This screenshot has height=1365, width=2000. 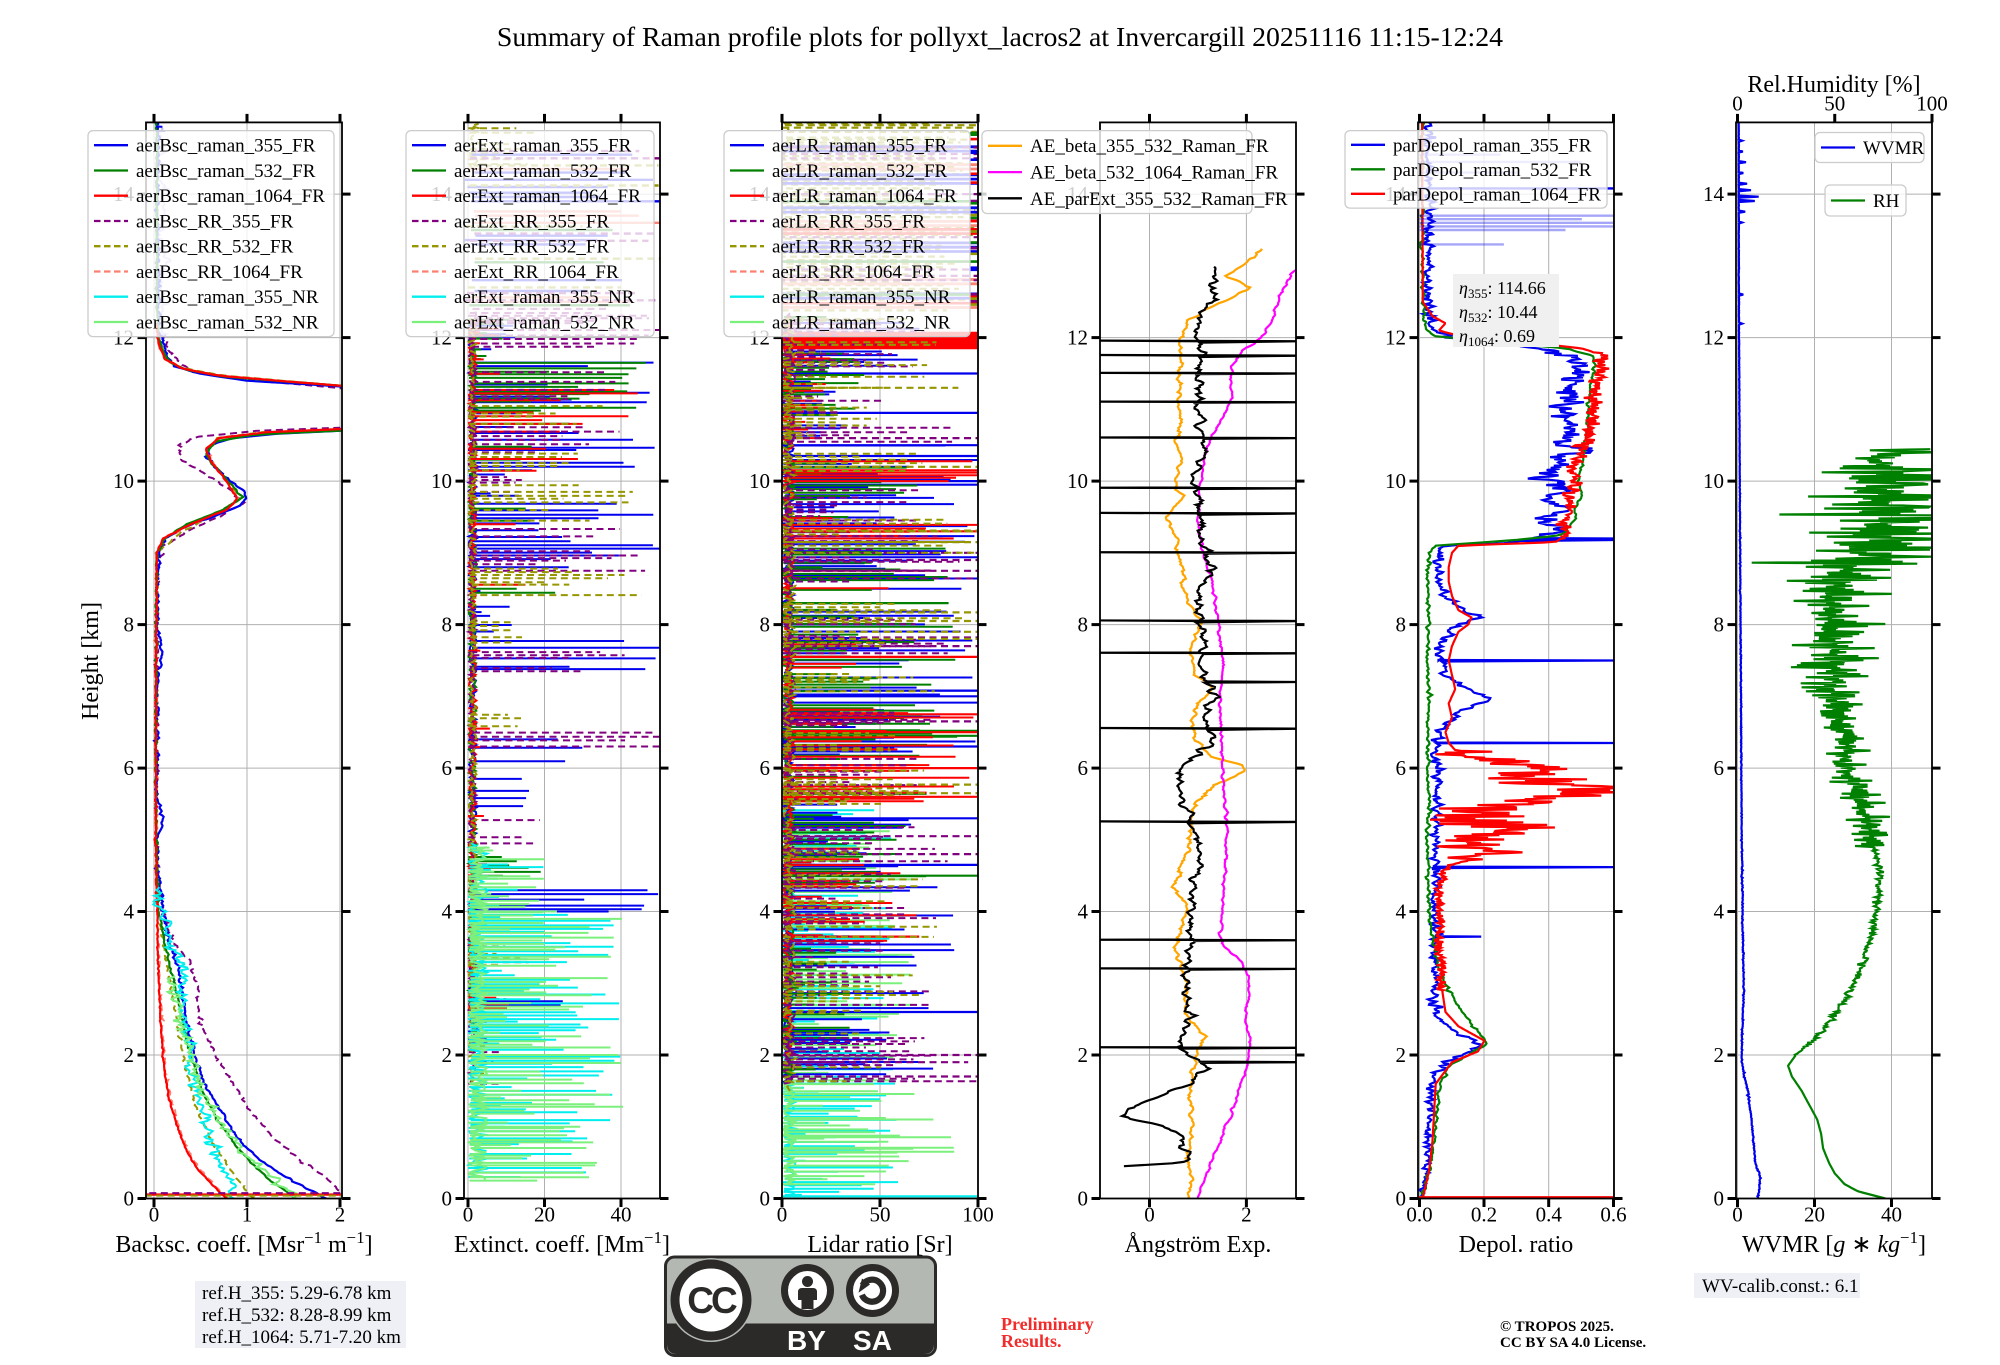 What do you see at coordinates (806, 1340) in the screenshot?
I see `svg-text: BY` at bounding box center [806, 1340].